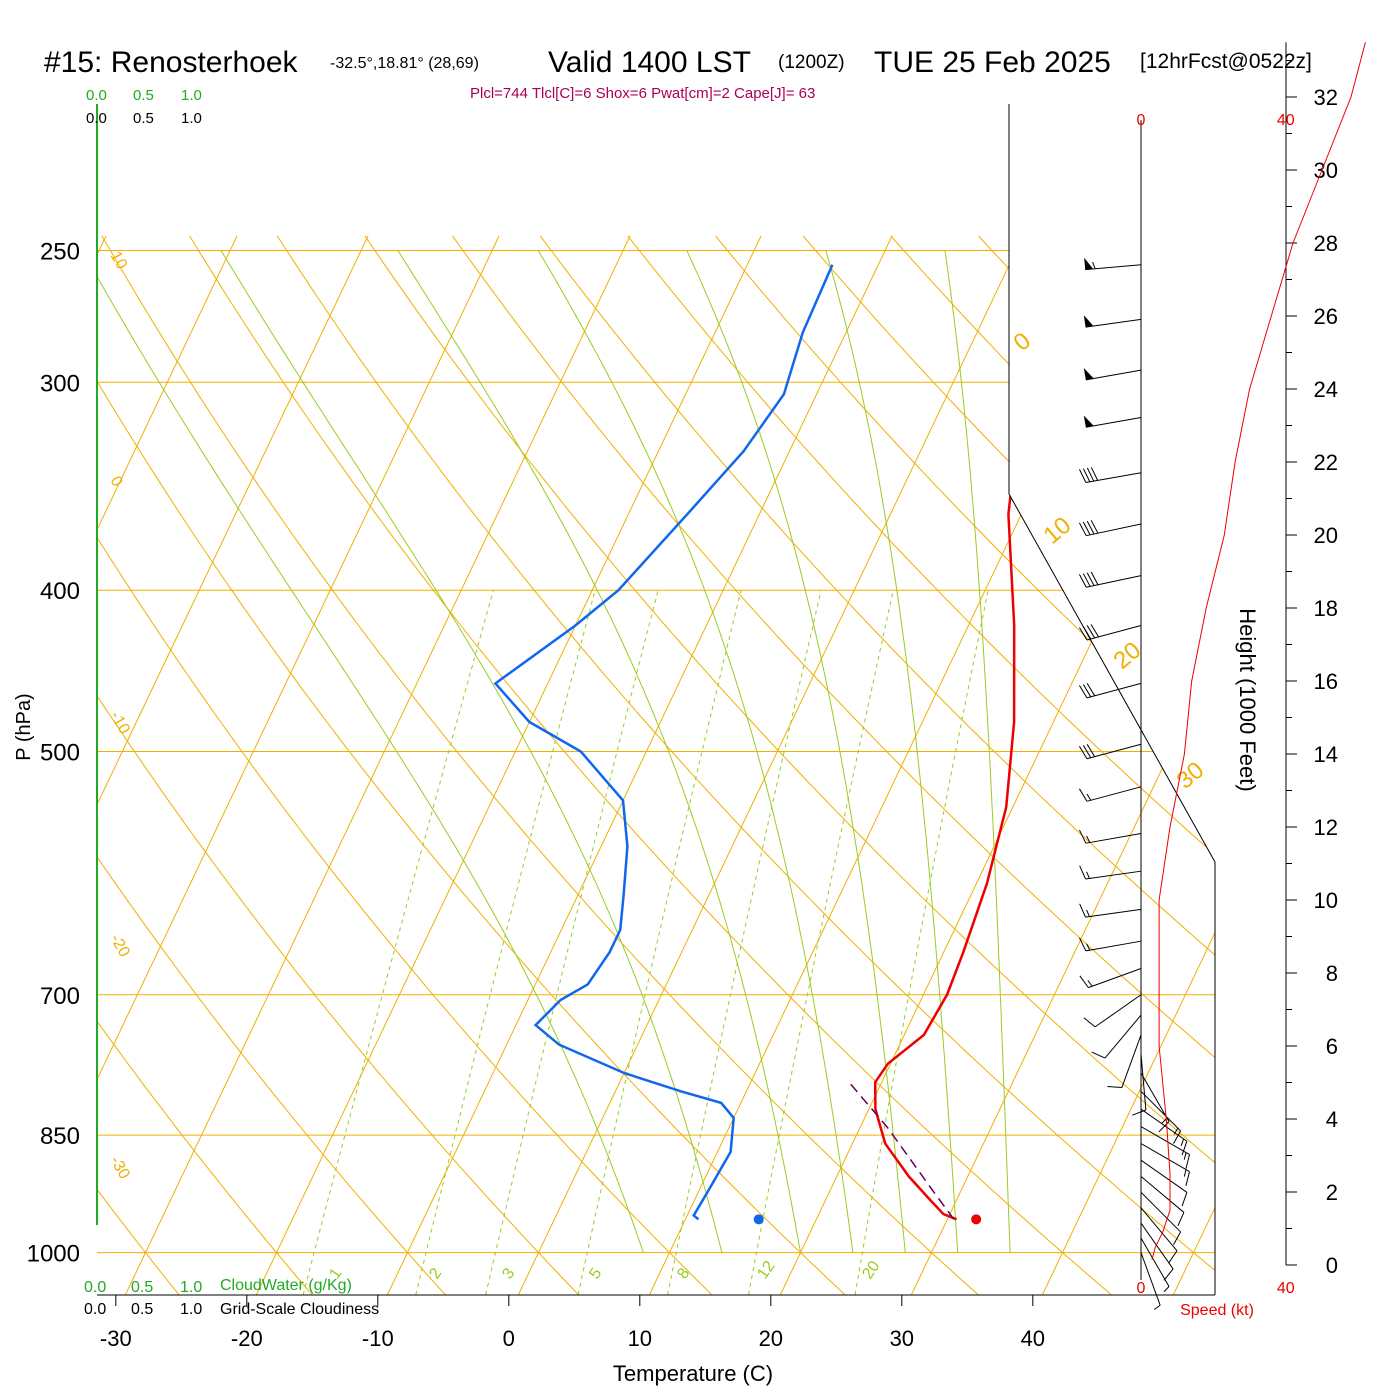 The width and height of the screenshot is (1400, 1400). Describe the element at coordinates (116, 482) in the screenshot. I see `theta-label: 0` at that location.